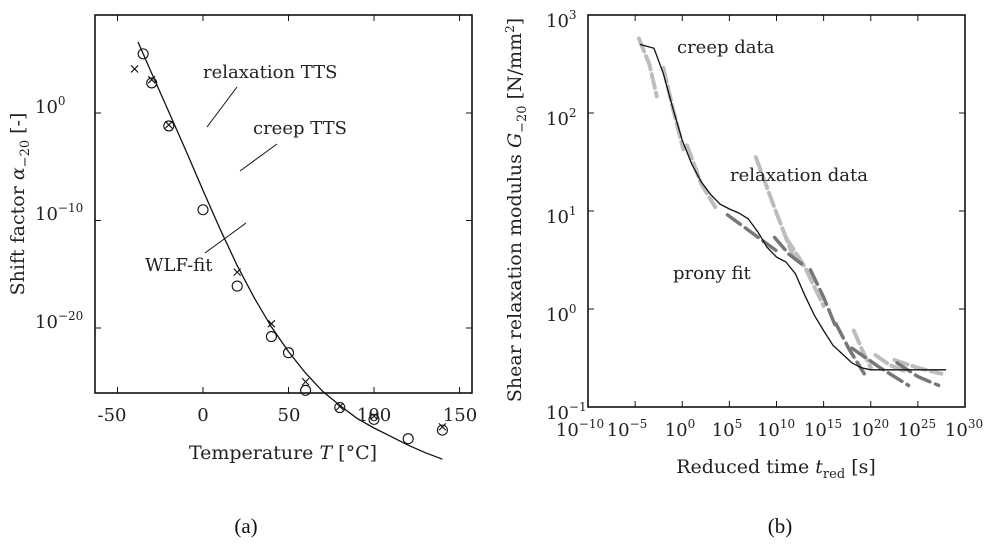 The image size is (1003, 545). What do you see at coordinates (780, 526) in the screenshot?
I see `caption-b: (b)` at bounding box center [780, 526].